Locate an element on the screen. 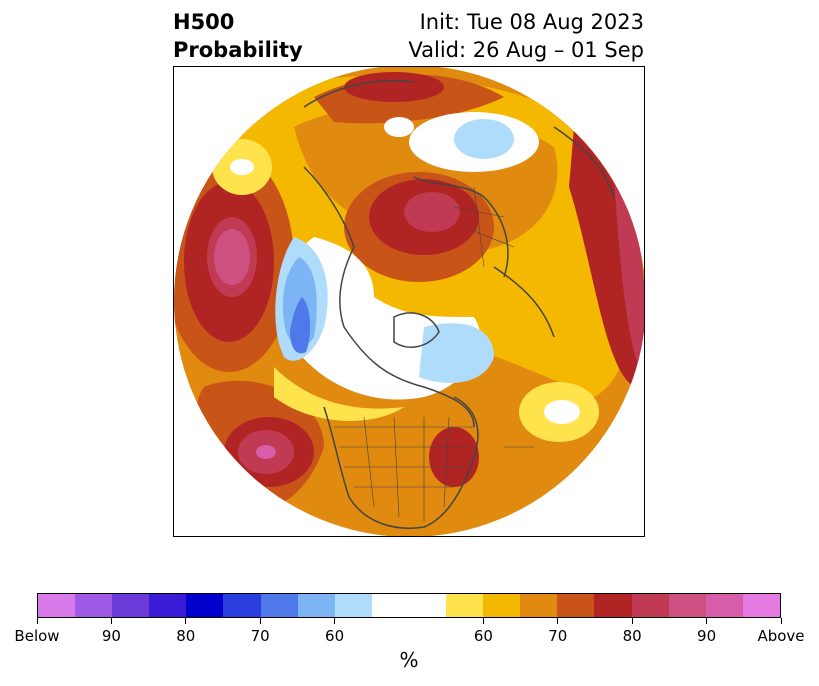  title-block: H500 Probability is located at coordinates (238, 36).